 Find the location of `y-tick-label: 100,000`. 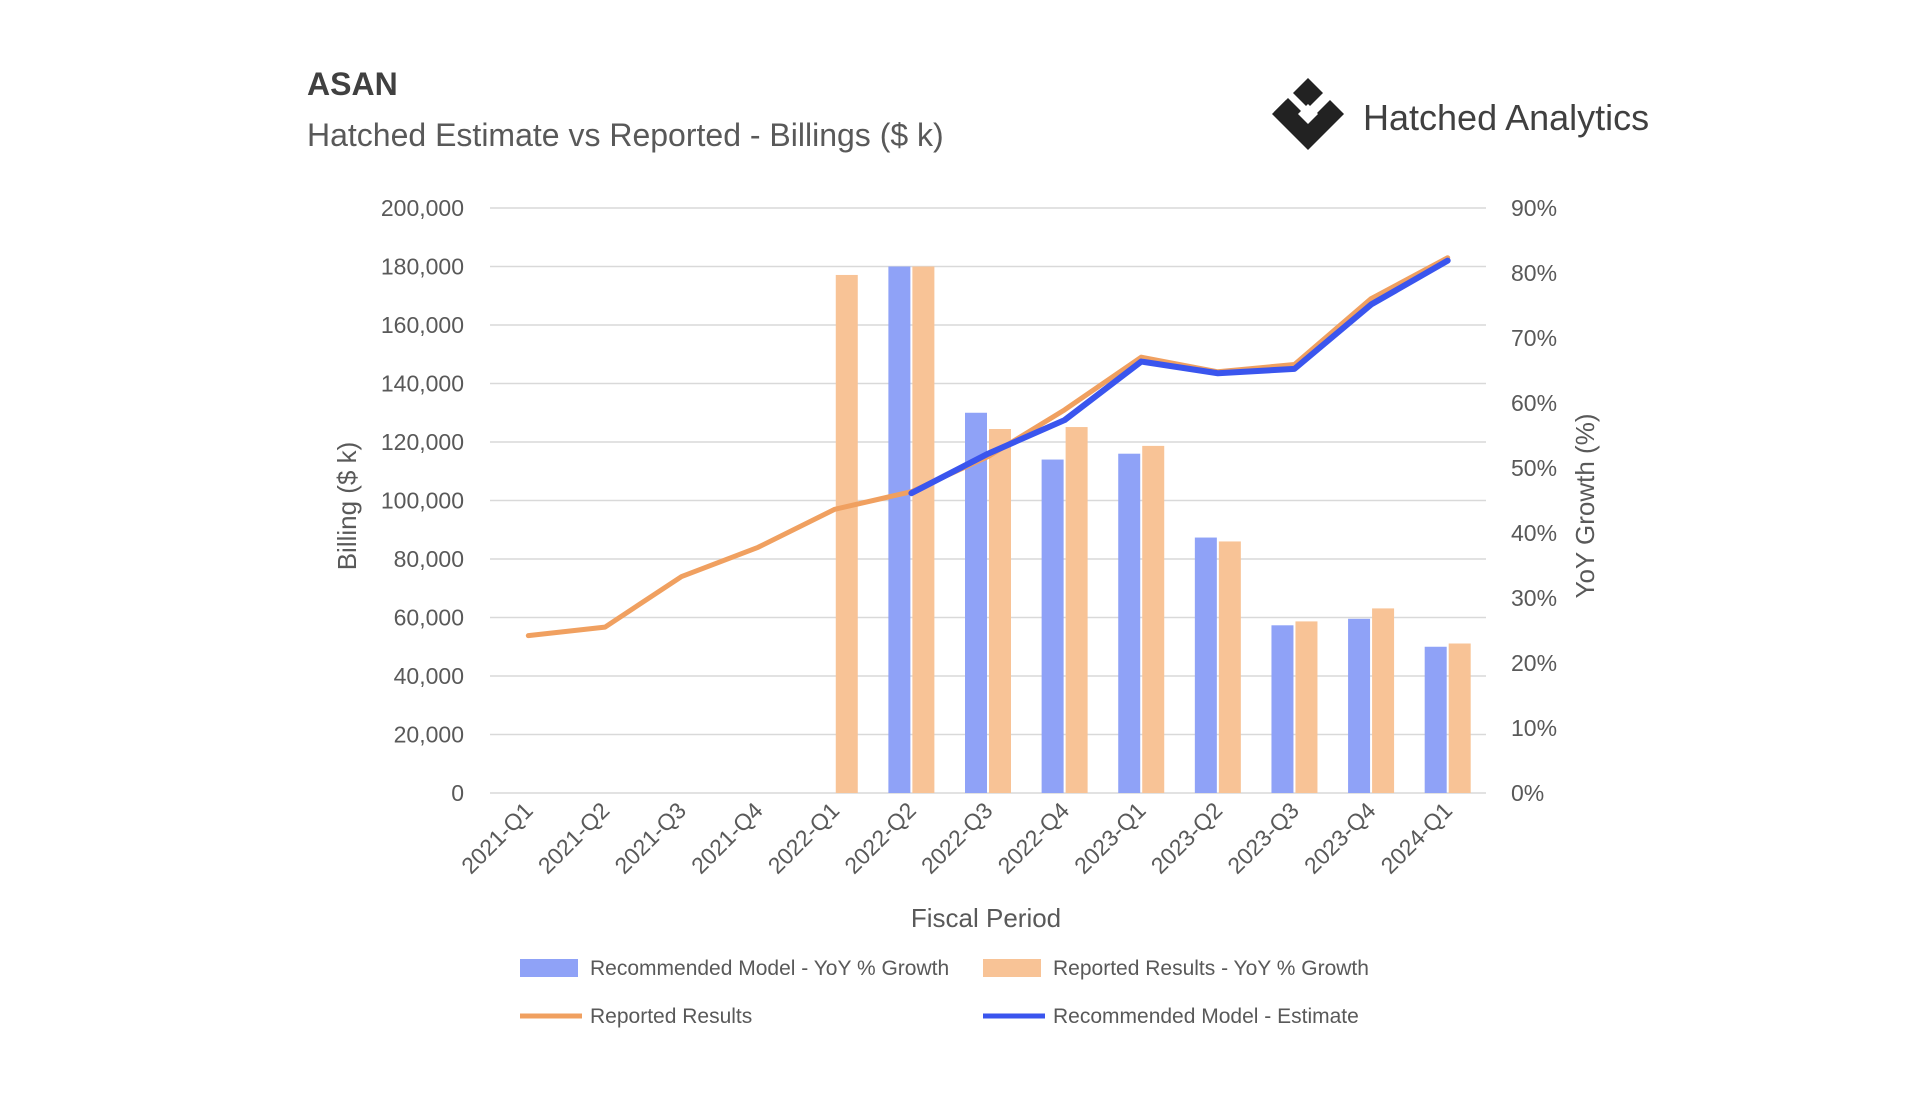

y-tick-label: 100,000 is located at coordinates (422, 501).